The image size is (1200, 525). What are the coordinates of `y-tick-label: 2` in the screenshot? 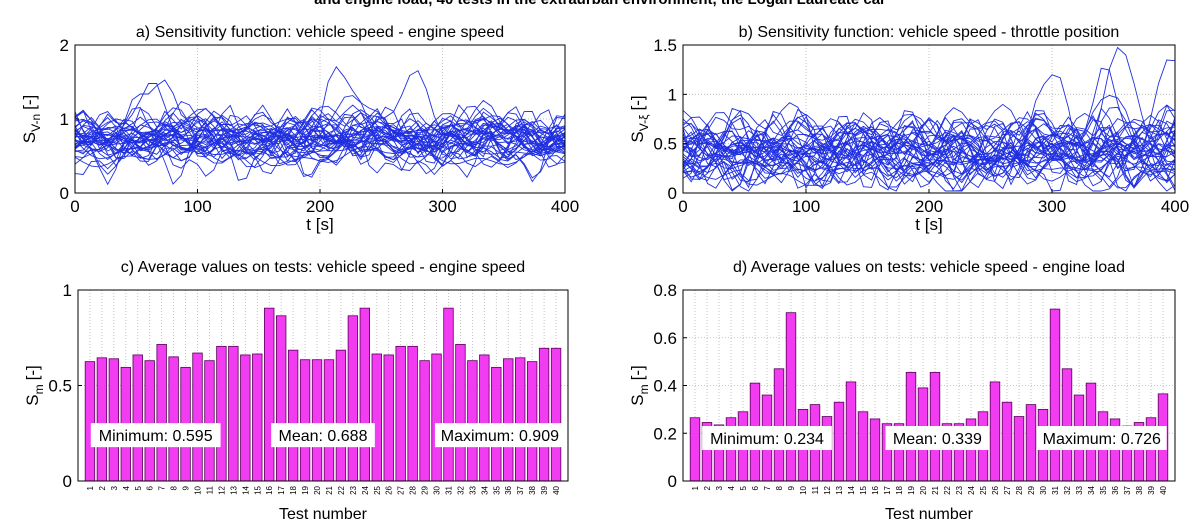 It's located at (64, 45).